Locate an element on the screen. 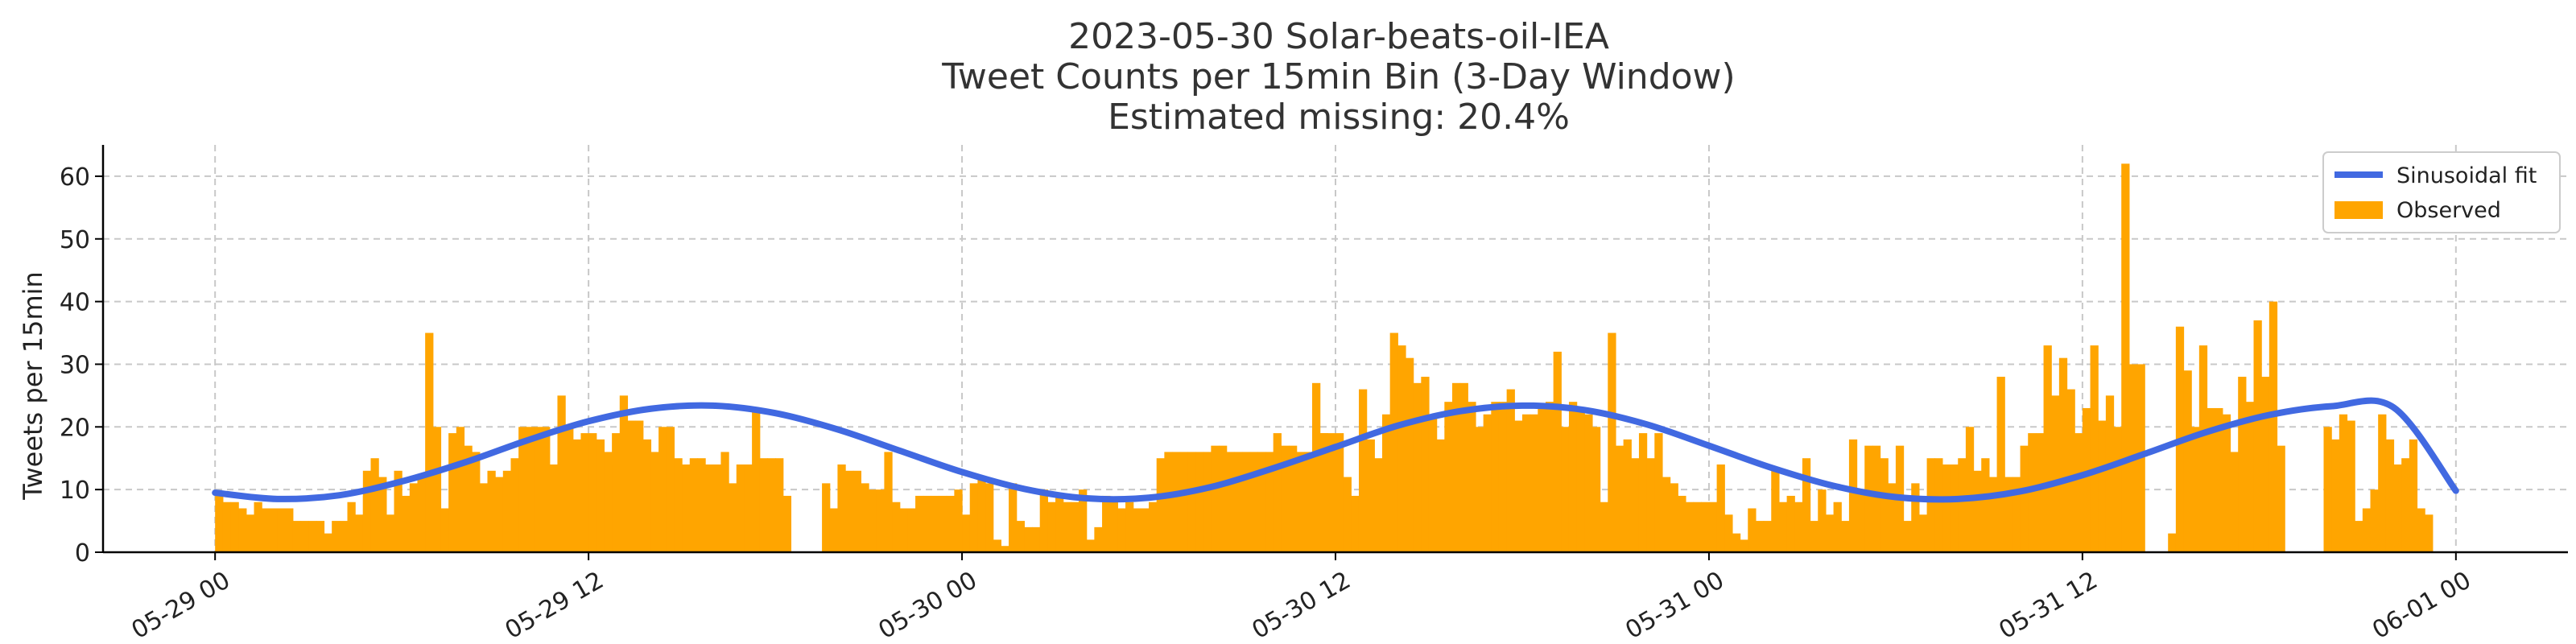 This screenshot has height=644, width=2576. y-tick-labels: 0 10 20 30 40 50 60 is located at coordinates (75, 365).